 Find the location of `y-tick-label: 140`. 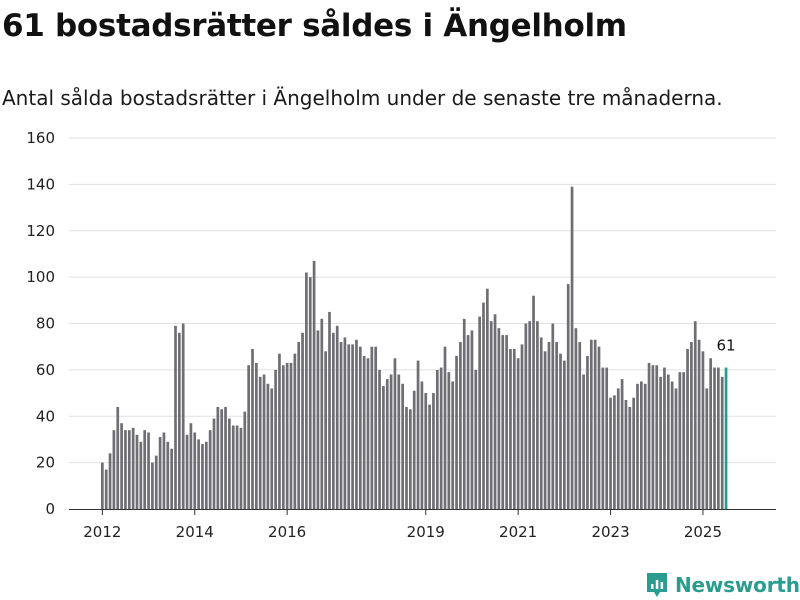

y-tick-label: 140 is located at coordinates (40, 184).